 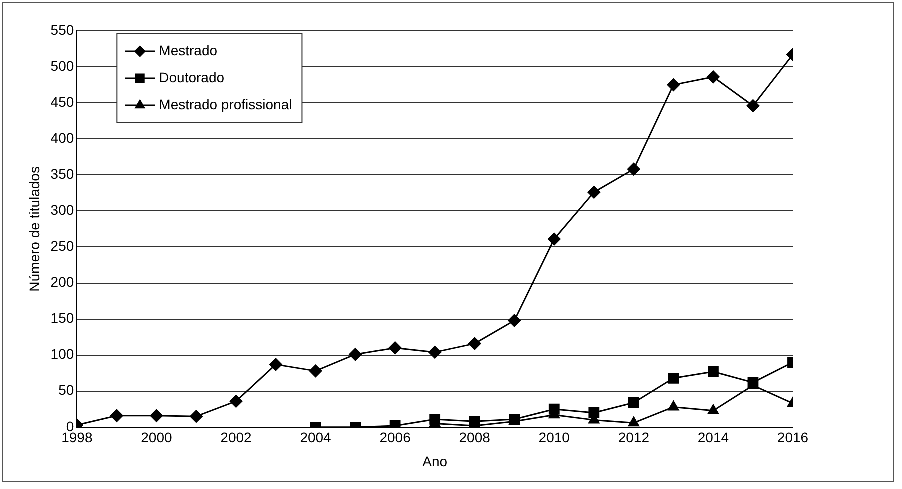 What do you see at coordinates (793, 438) in the screenshot?
I see `x-tick-label: 2016` at bounding box center [793, 438].